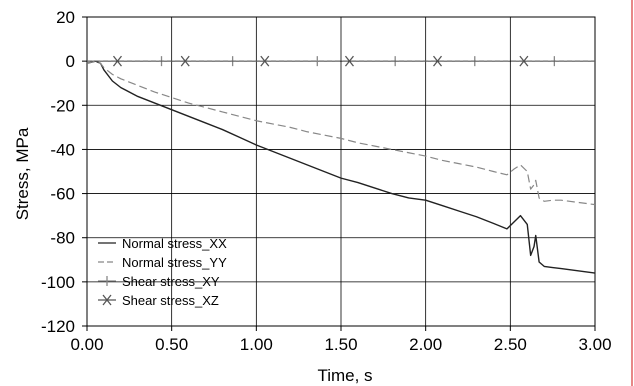  What do you see at coordinates (62, 194) in the screenshot?
I see `y-tick-label: -60` at bounding box center [62, 194].